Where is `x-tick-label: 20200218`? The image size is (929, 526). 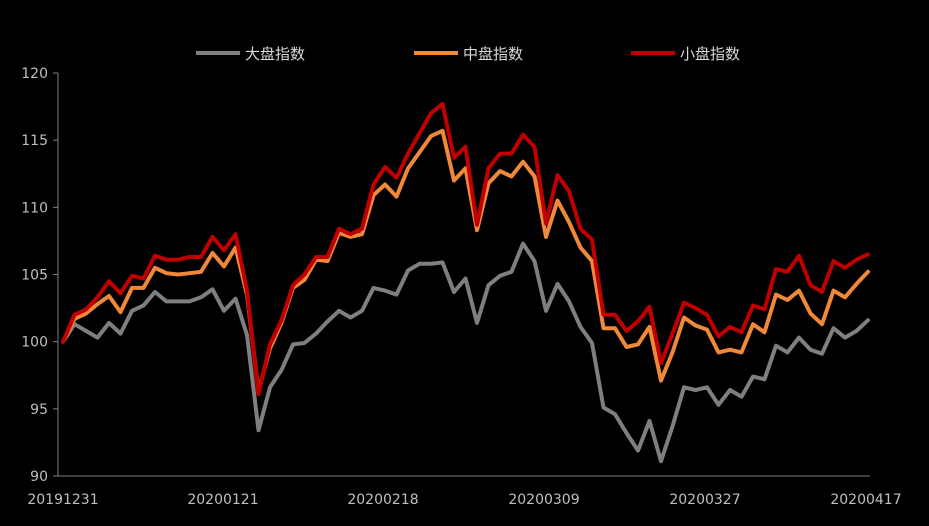 x-tick-label: 20200218 is located at coordinates (382, 500).